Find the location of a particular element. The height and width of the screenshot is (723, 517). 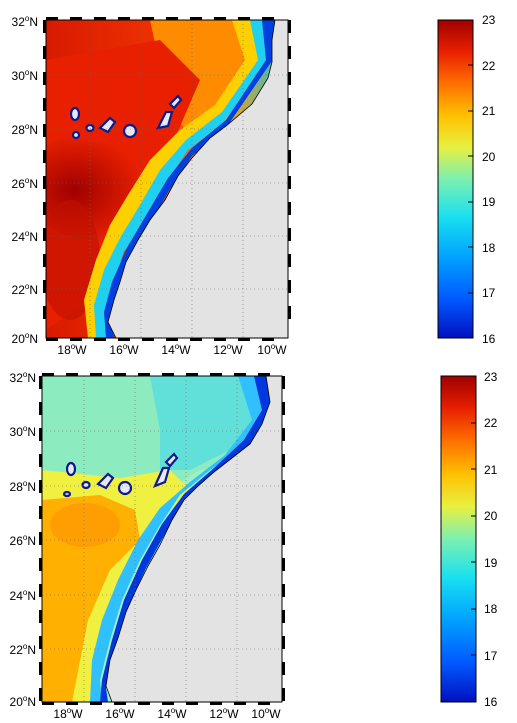

colorbar-gradient-bottom is located at coordinates (458, 539).